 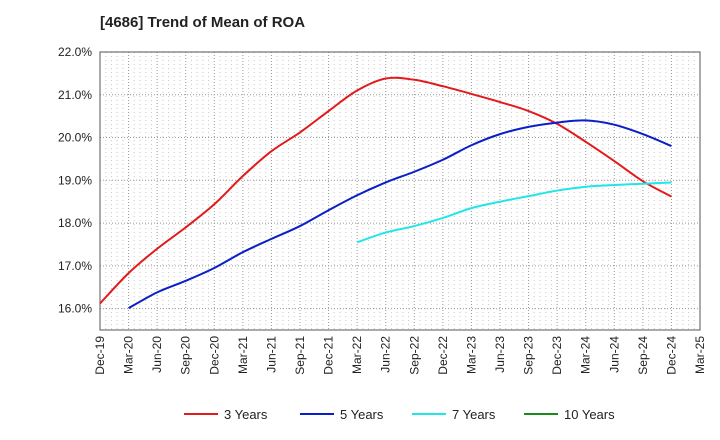 I want to click on x-tick-label: Jun-24, so click(x=614, y=354).